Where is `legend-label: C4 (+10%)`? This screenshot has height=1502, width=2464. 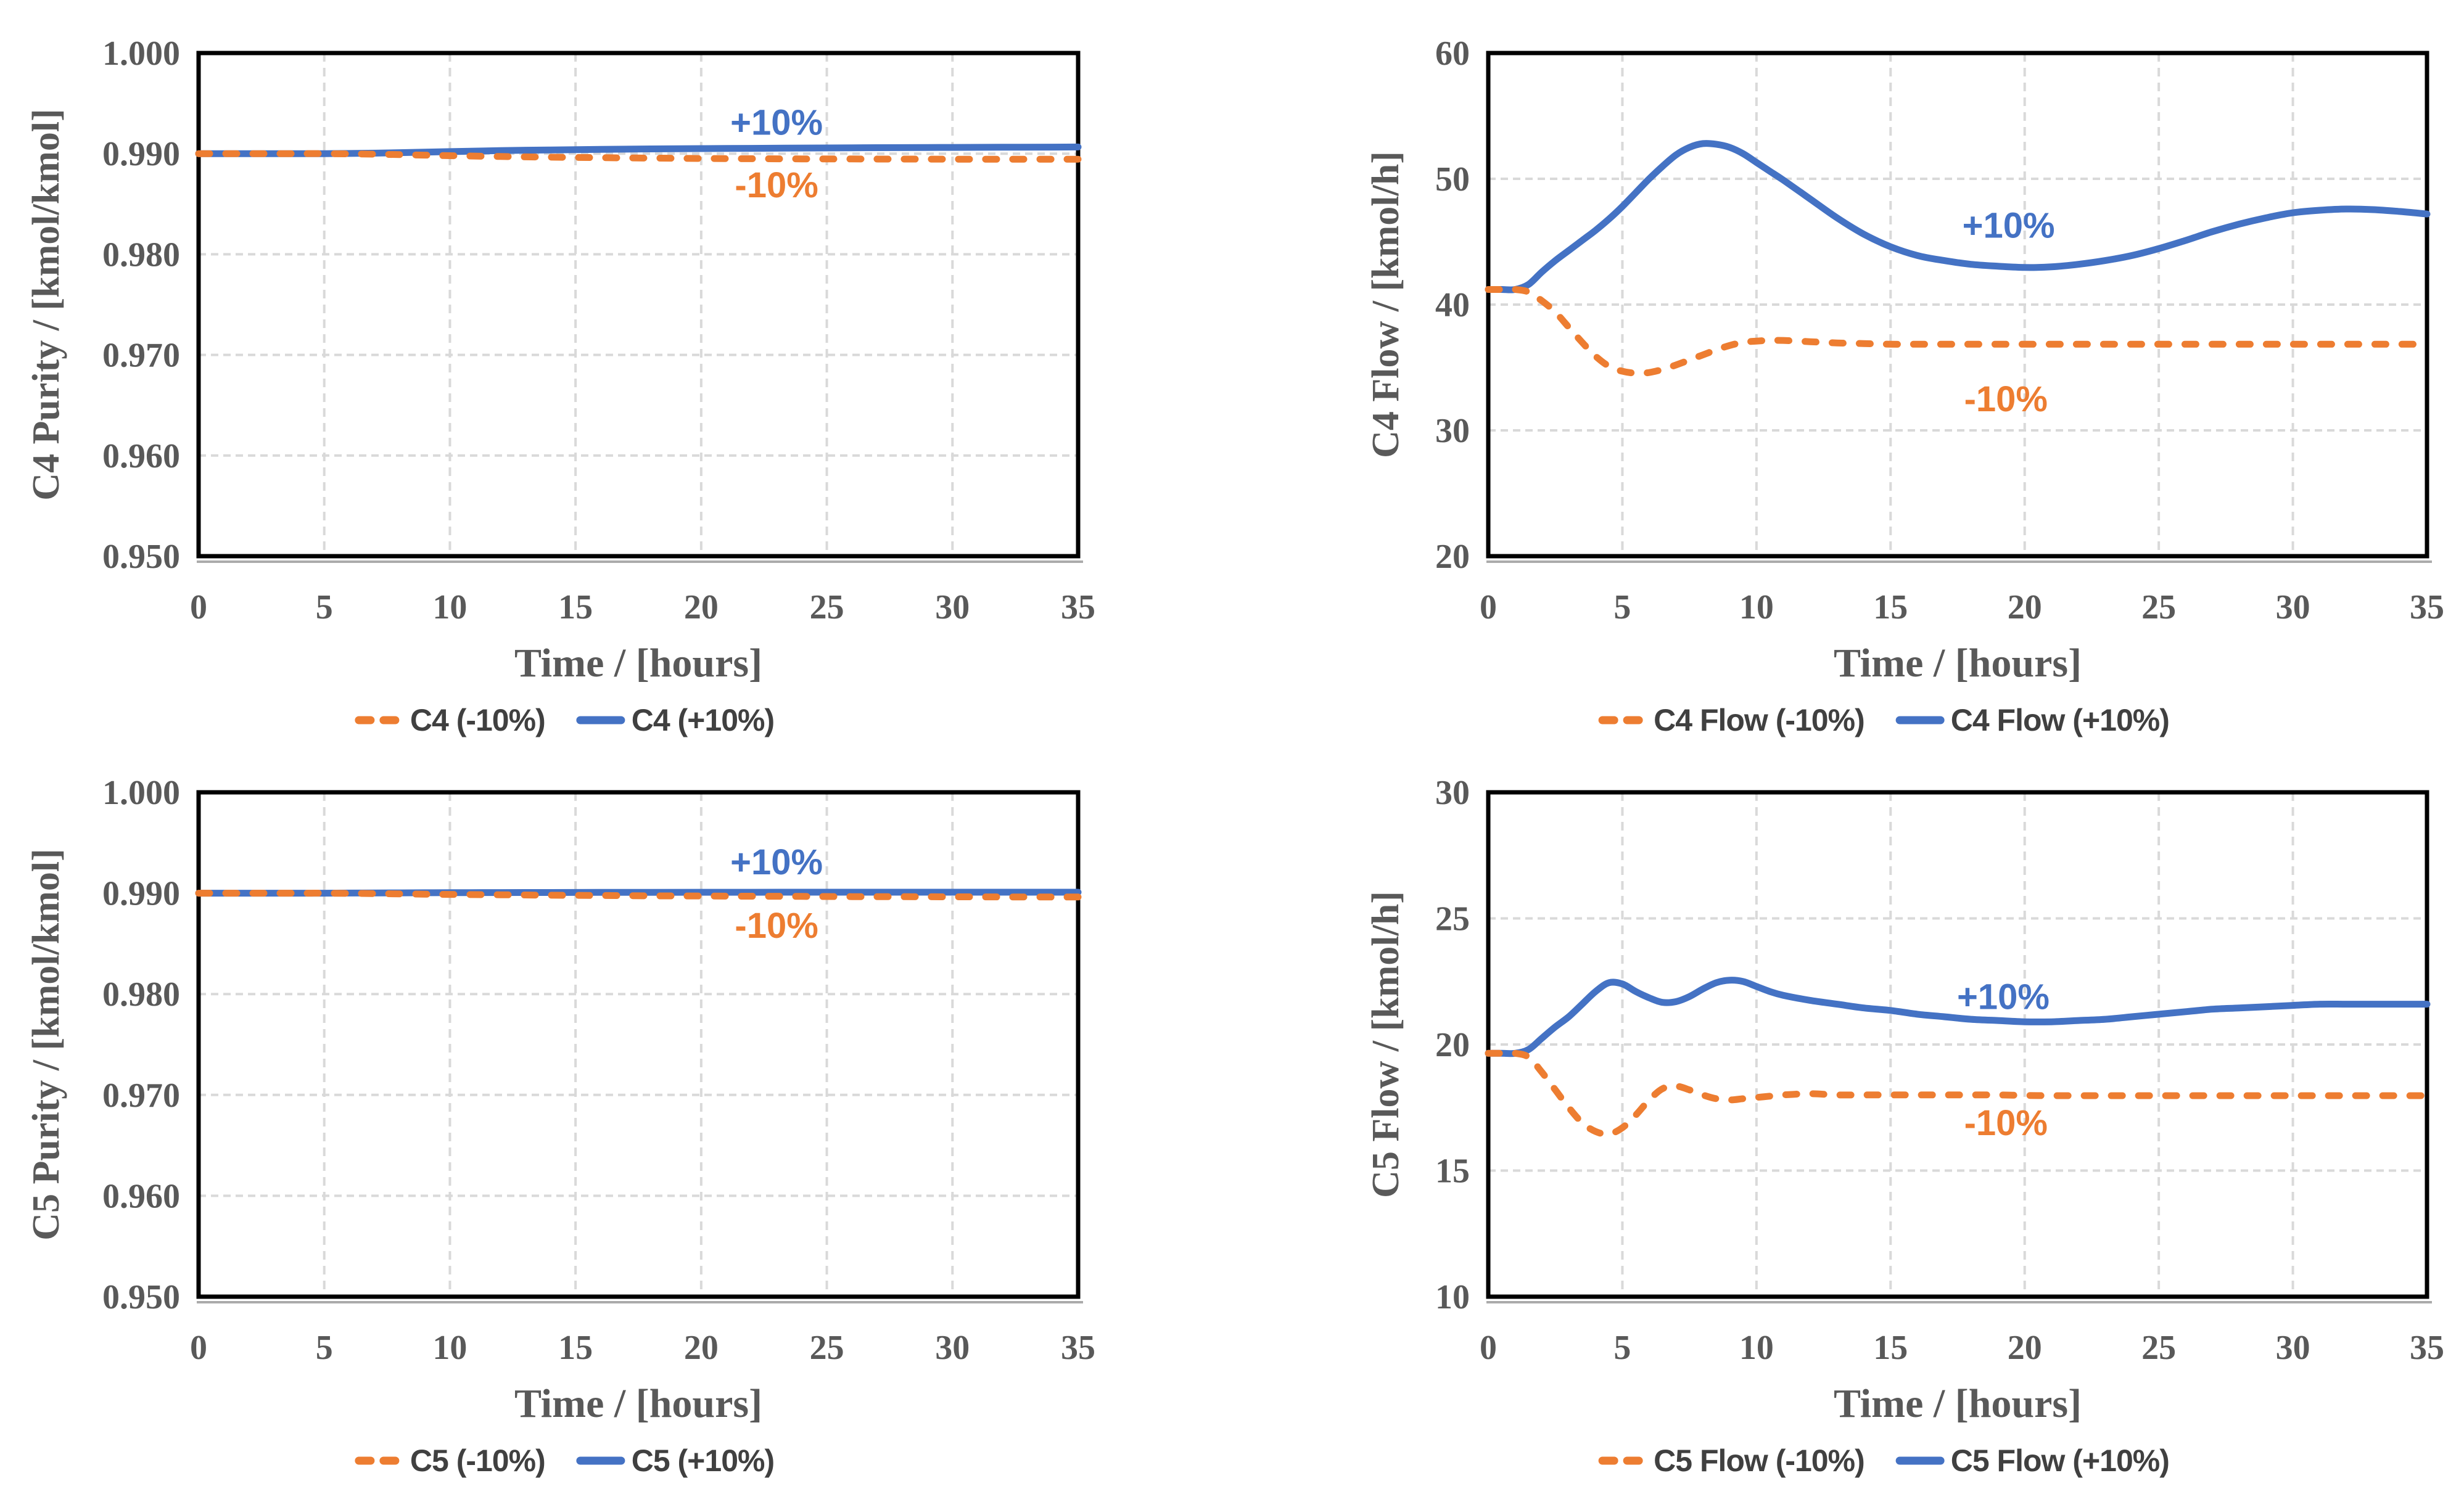
legend-label: C4 (+10%) is located at coordinates (703, 720).